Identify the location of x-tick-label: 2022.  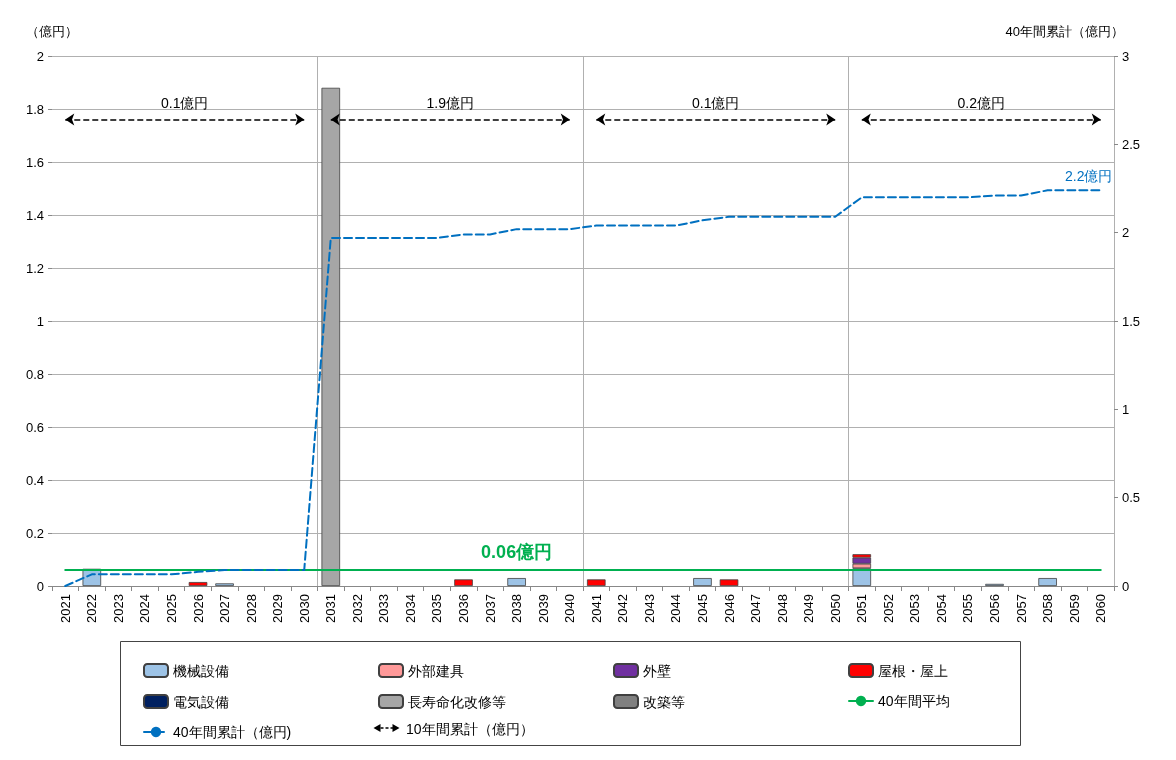
(92, 608).